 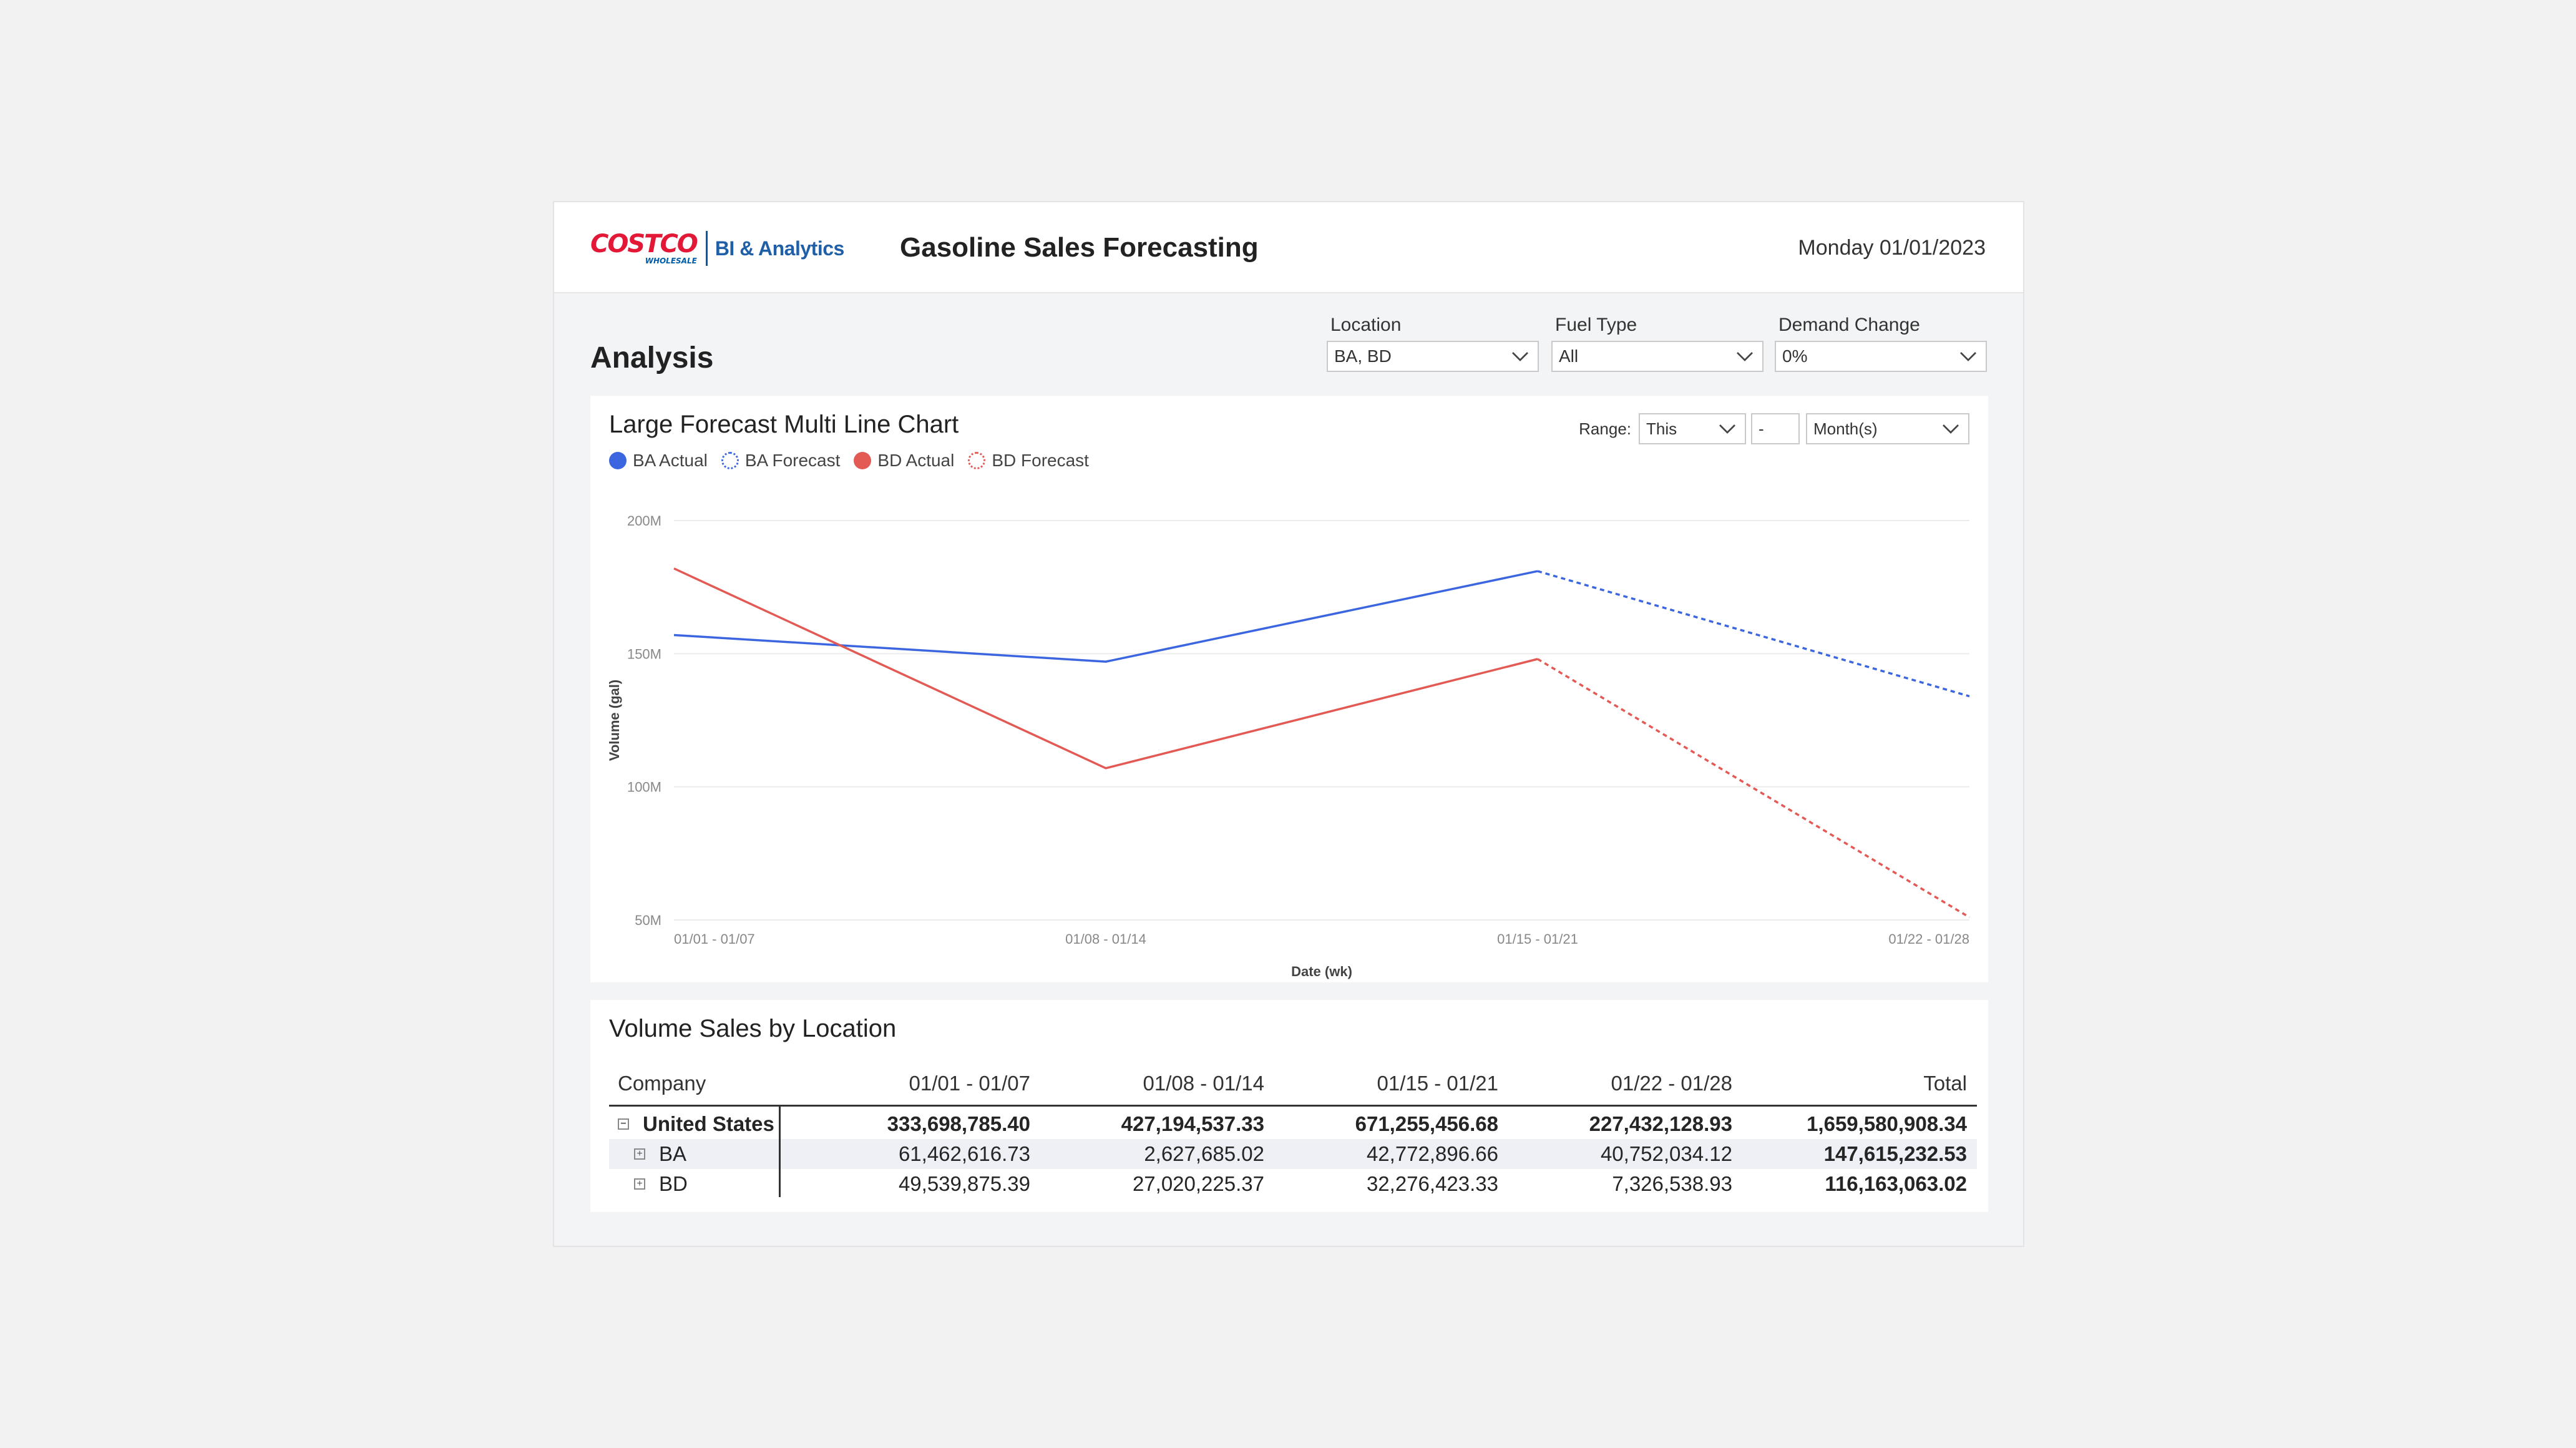 I want to click on legend-label: BD Forecast, so click(x=1040, y=460).